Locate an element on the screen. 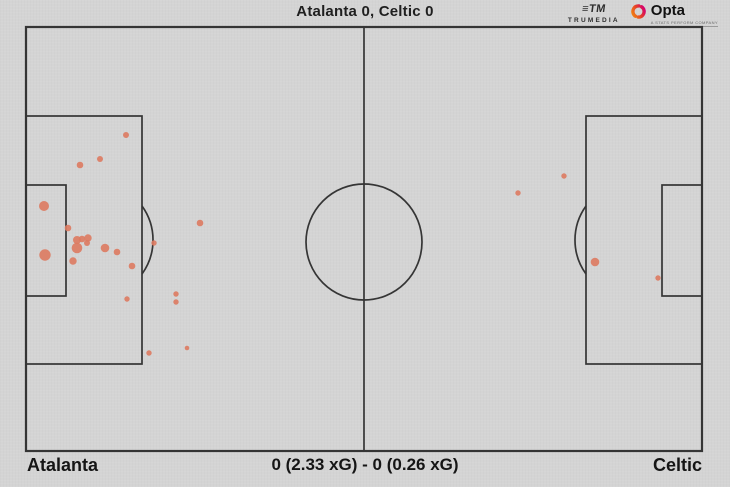 The height and width of the screenshot is (487, 730). trumedia-wordmark: TRUMEDIA is located at coordinates (593, 20).